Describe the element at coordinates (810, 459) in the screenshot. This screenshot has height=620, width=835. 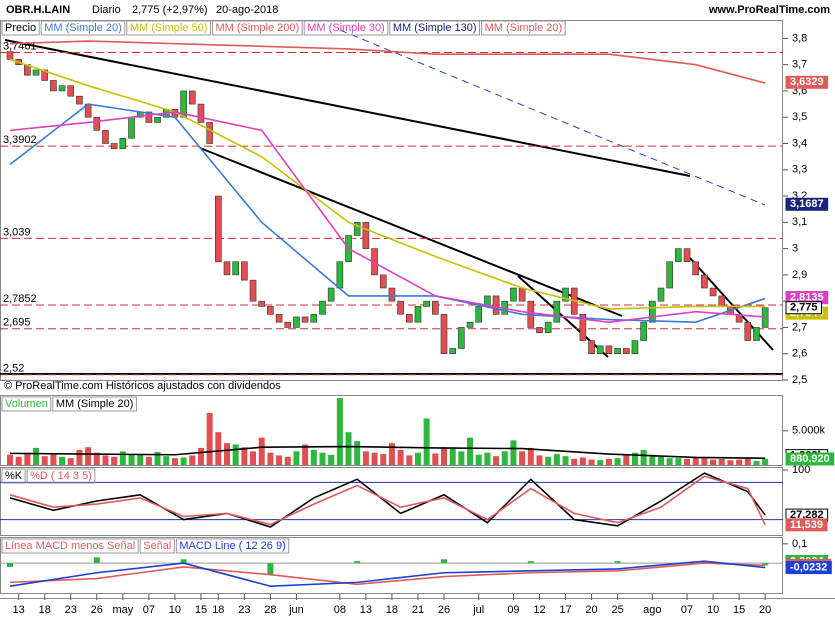
I see `value-label: 880.920` at that location.